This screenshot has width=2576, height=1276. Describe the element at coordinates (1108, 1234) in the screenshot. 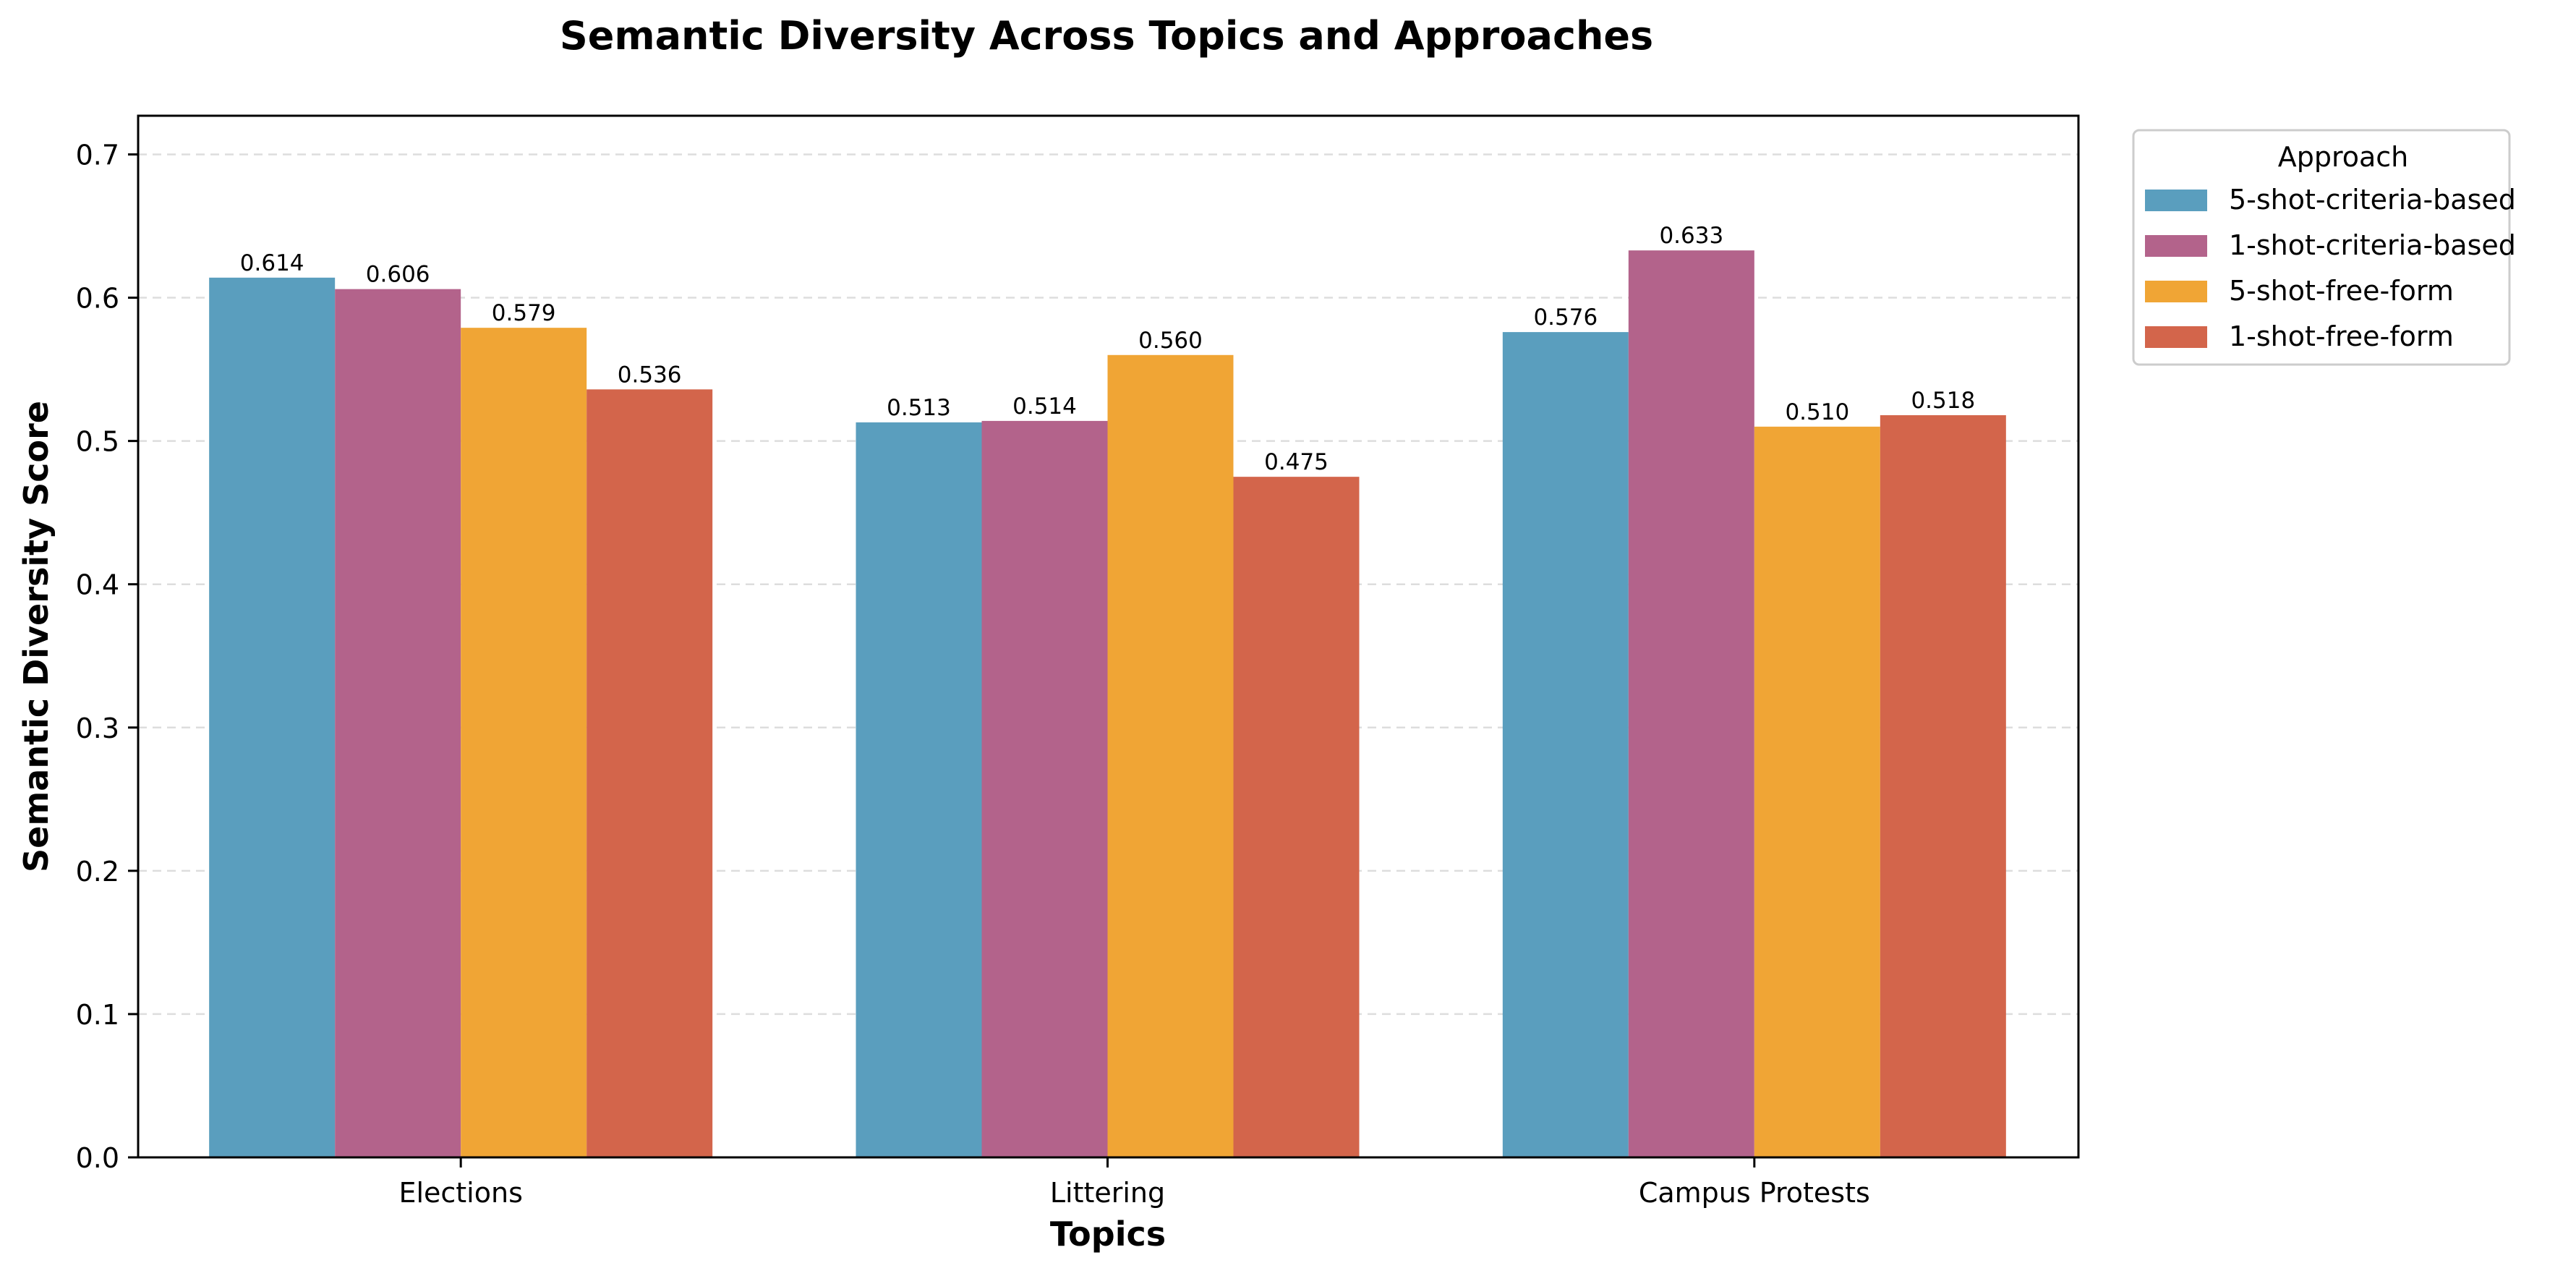

I see `x-axis-label: Topics` at that location.